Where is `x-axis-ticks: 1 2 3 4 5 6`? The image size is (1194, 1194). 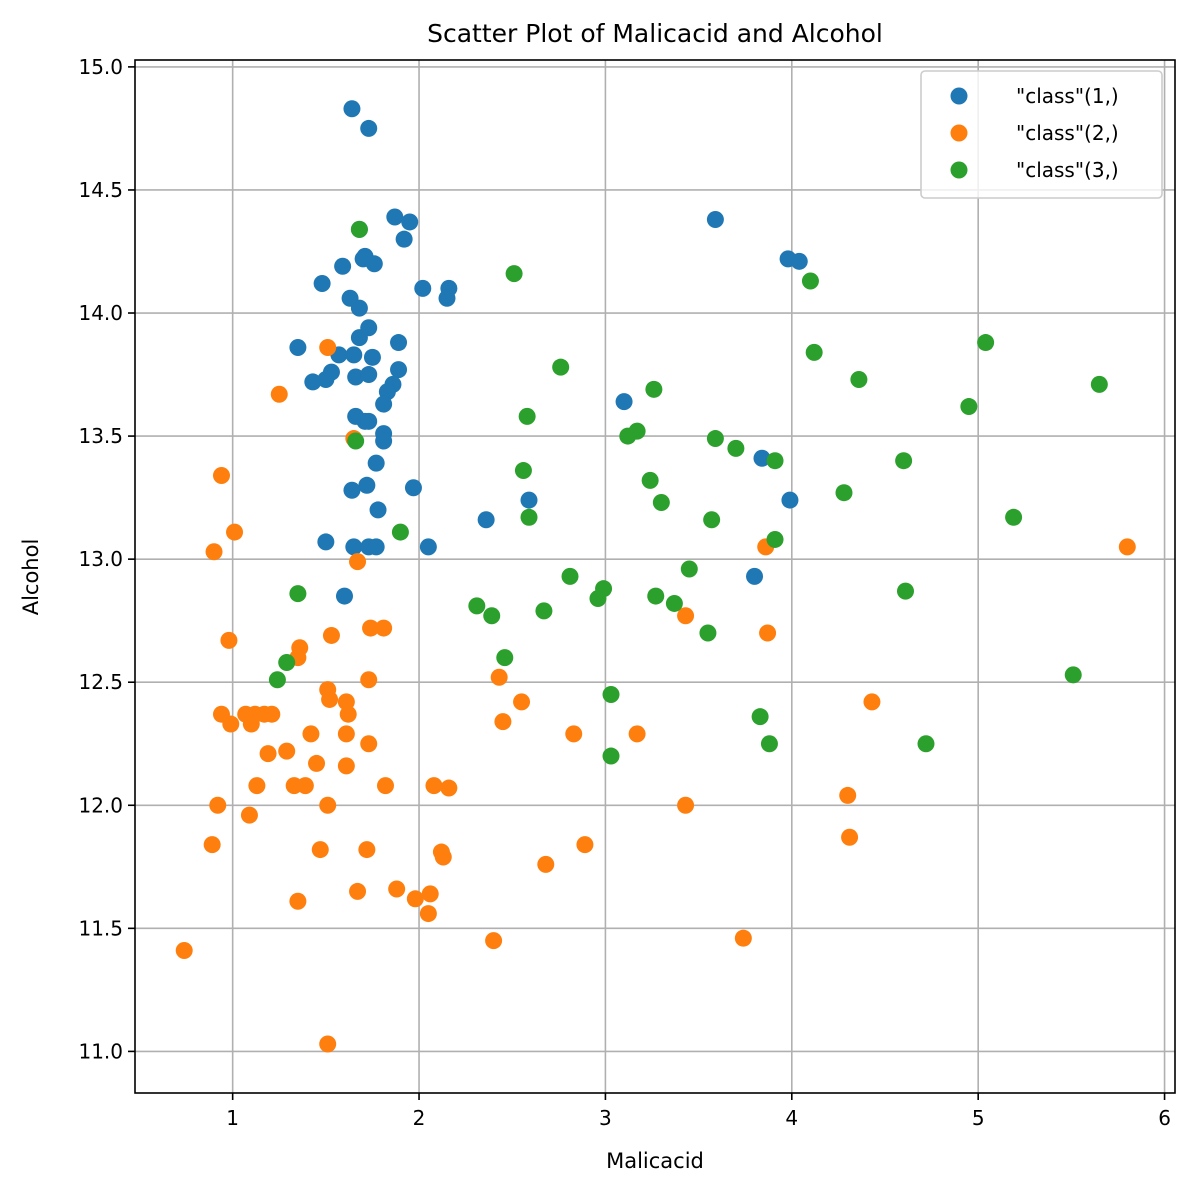 x-axis-ticks: 1 2 3 4 5 6 is located at coordinates (698, 1111).